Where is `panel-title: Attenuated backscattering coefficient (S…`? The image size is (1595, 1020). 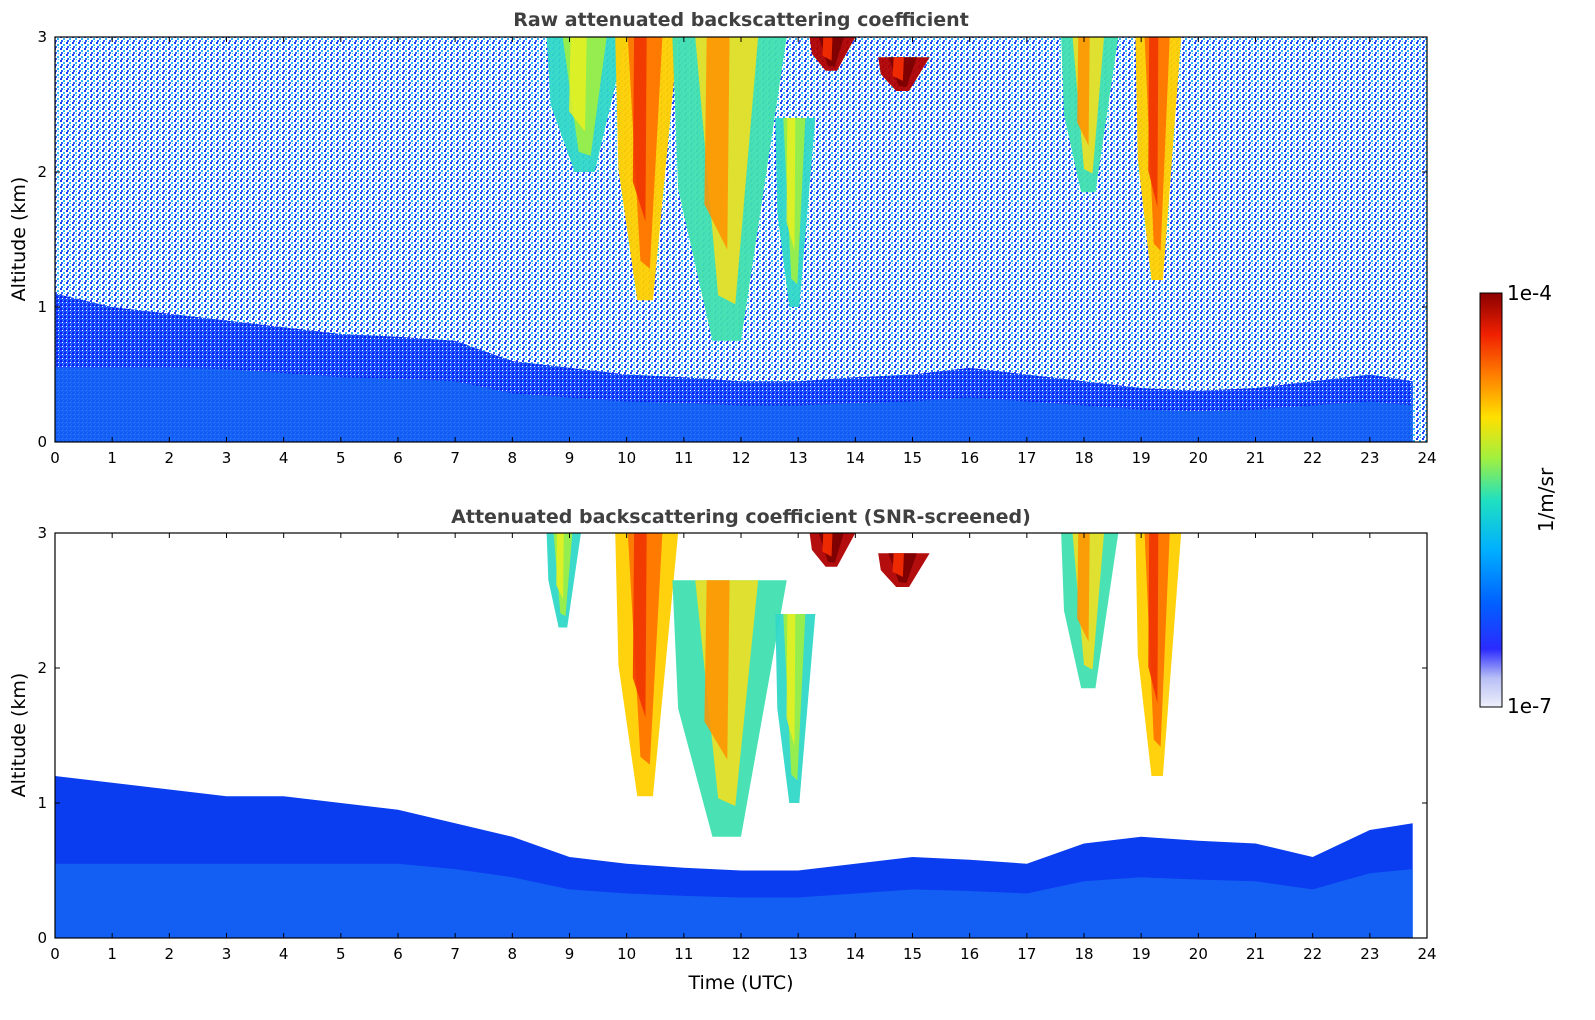 panel-title: Attenuated backscattering coefficient (S… is located at coordinates (741, 517).